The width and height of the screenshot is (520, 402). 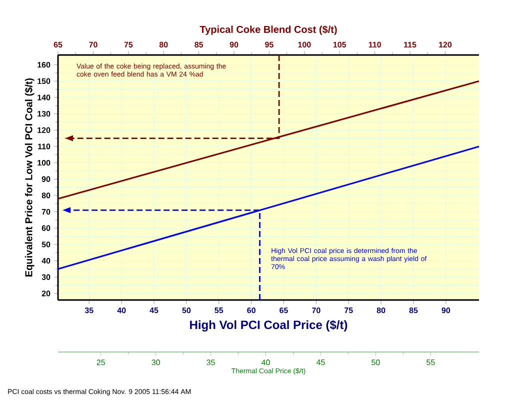 I want to click on x2-axis-title: Typical Coke Blend Cost ($/t), so click(x=268, y=30).